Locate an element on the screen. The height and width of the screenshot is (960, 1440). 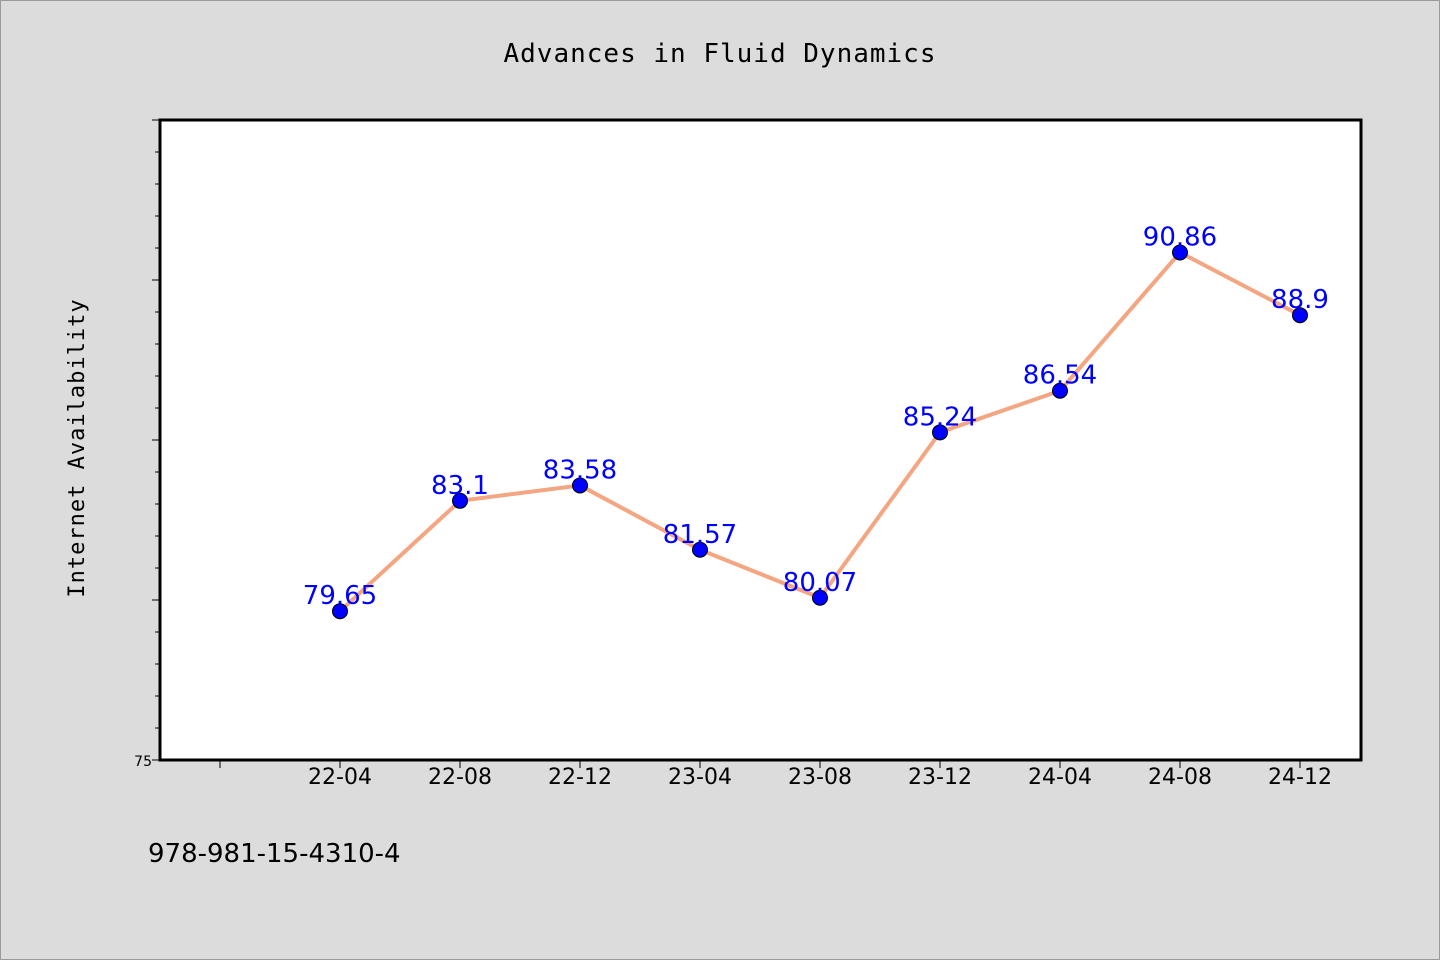
data-label-23-12: 85.24 is located at coordinates (940, 417).